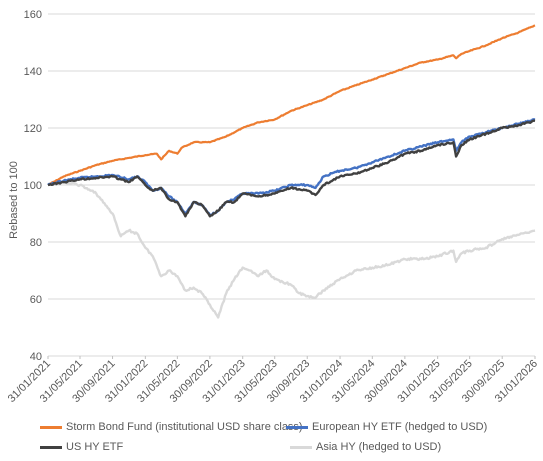  I want to click on y-tick-label: 140, so click(33, 72).